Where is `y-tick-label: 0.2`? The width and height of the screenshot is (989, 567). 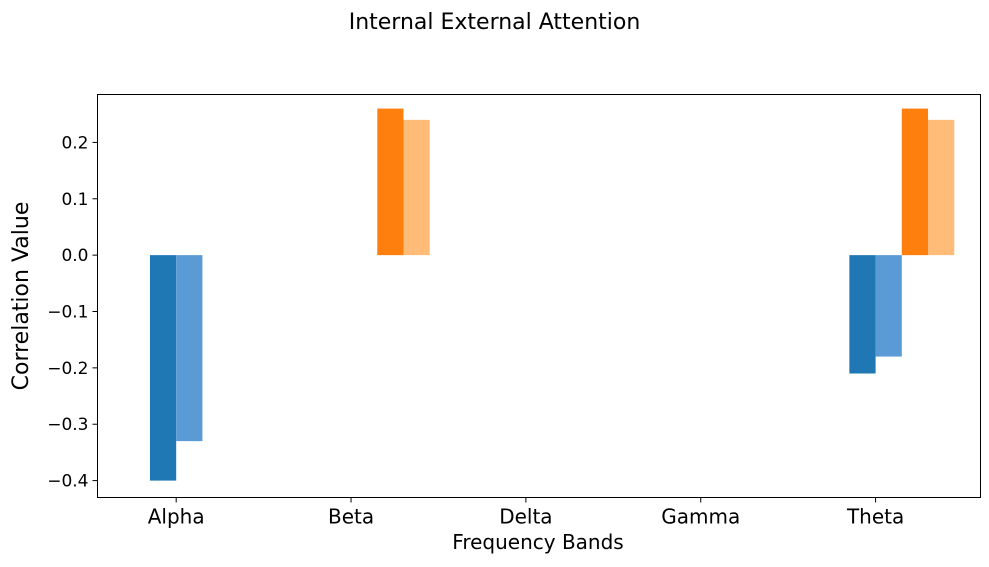 y-tick-label: 0.2 is located at coordinates (74, 143).